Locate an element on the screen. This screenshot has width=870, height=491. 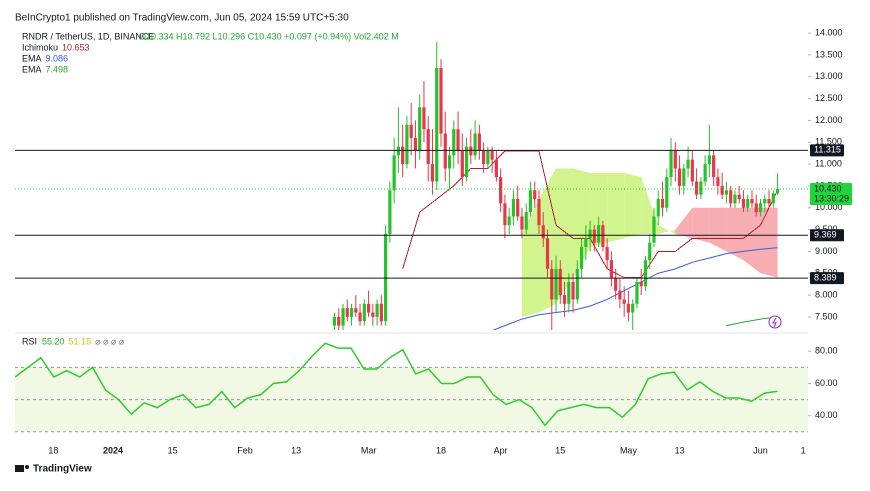
symbol: RNDR / TetherUS, 1D, BINANCE is located at coordinates (88, 36).